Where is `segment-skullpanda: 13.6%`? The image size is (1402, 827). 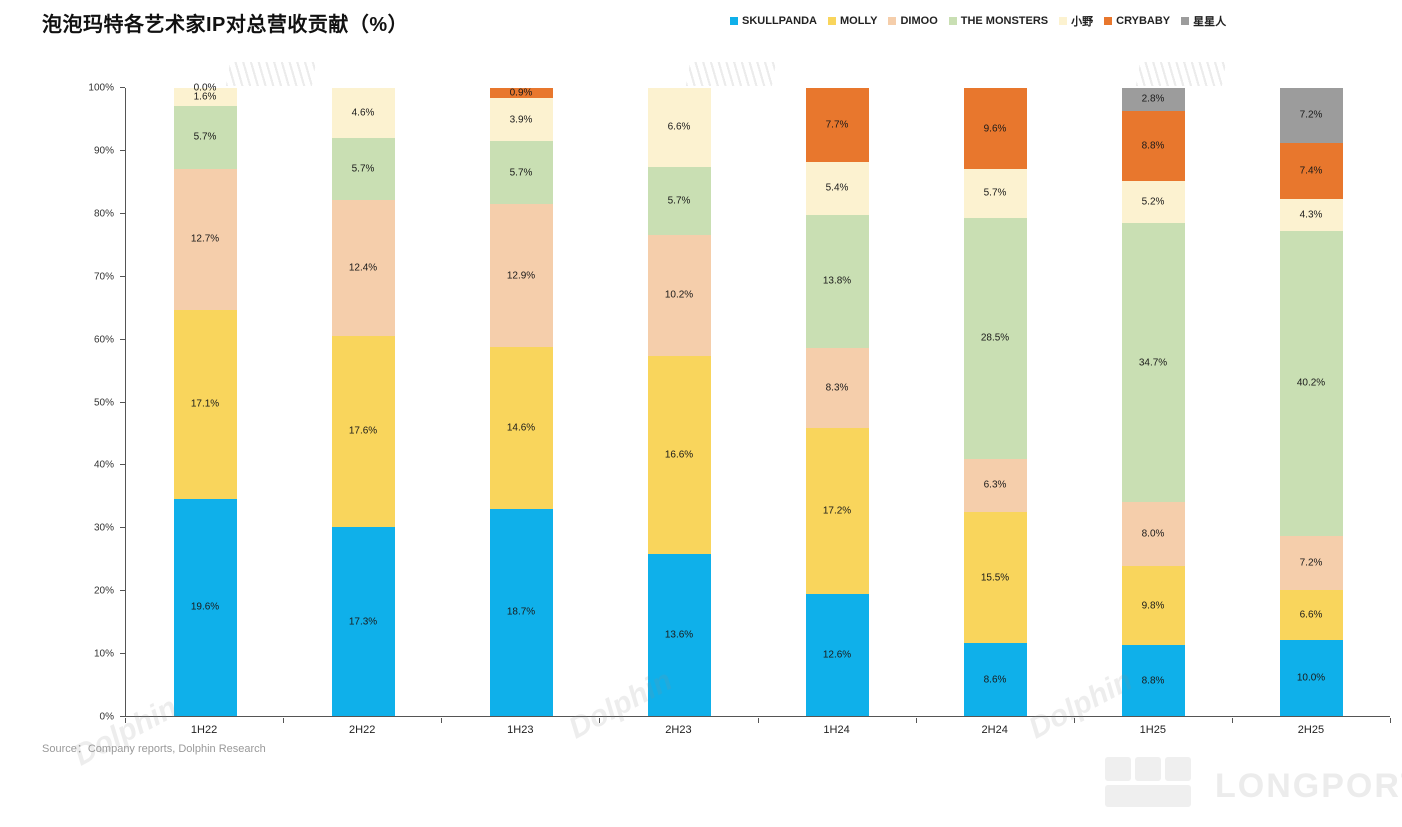
segment-skullpanda: 13.6% is located at coordinates (679, 634).